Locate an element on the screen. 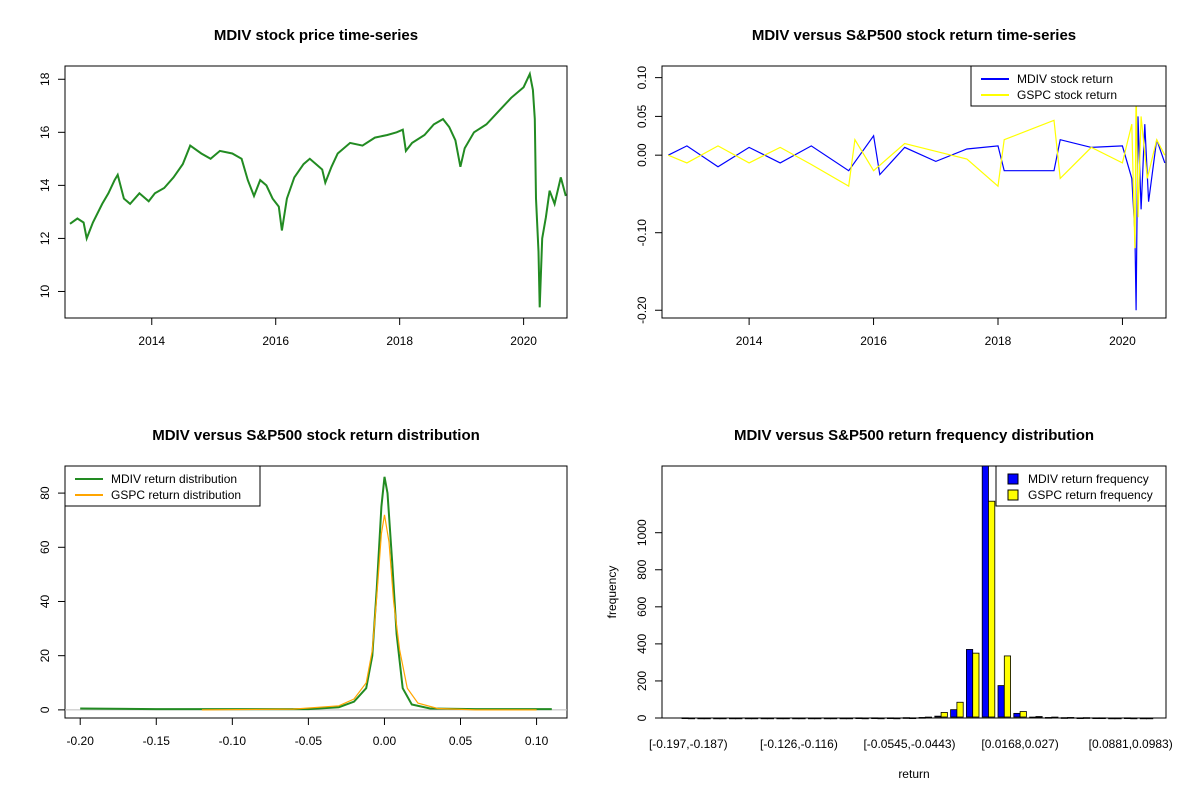 The height and width of the screenshot is (800, 1200). y-tick-label-returns: 0.05 is located at coordinates (642, 116).